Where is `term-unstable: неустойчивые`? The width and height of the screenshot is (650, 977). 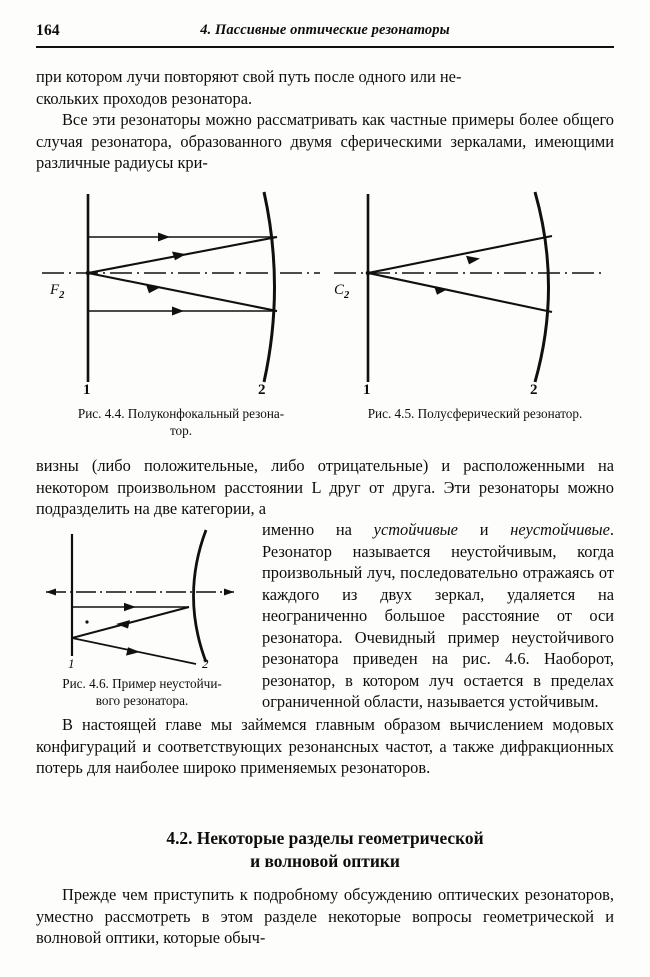
term-unstable: неустойчивые is located at coordinates (560, 529).